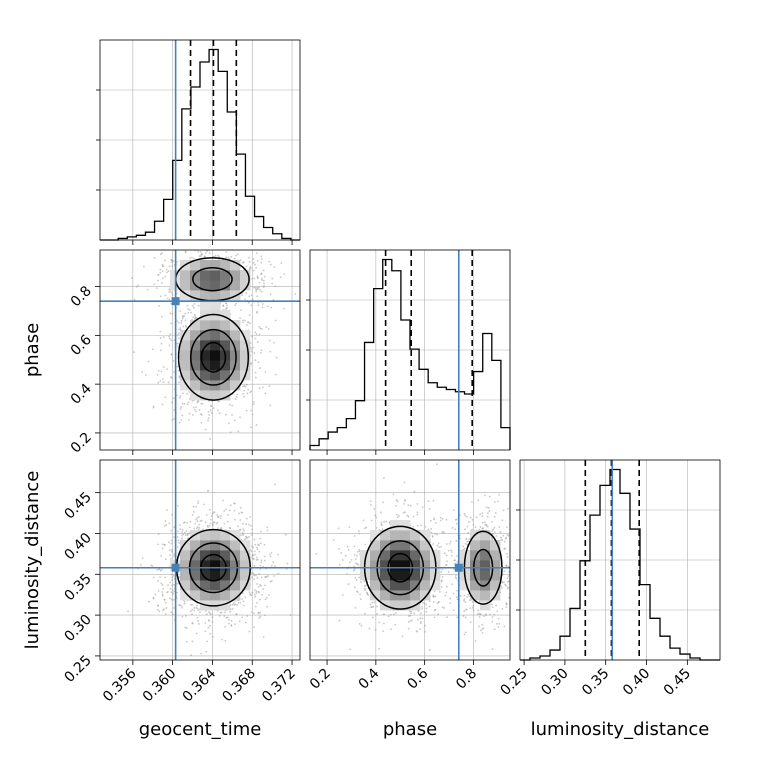  What do you see at coordinates (120, 685) in the screenshot?
I see `x-tick-label-geocent_time-0: 0.356` at bounding box center [120, 685].